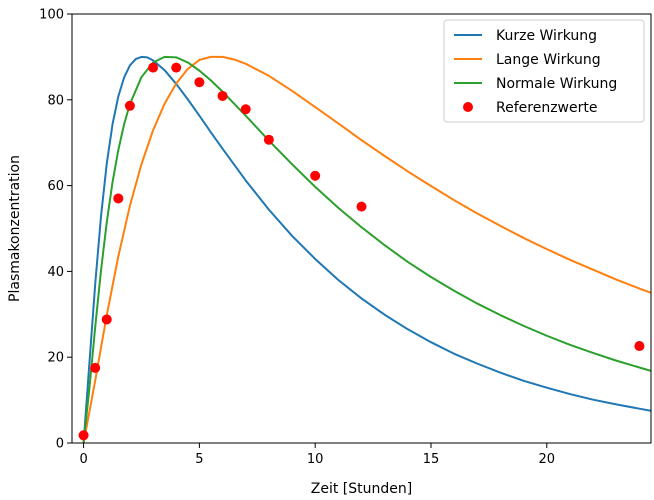  I want to click on y-tick-label: 0, so click(60, 444).